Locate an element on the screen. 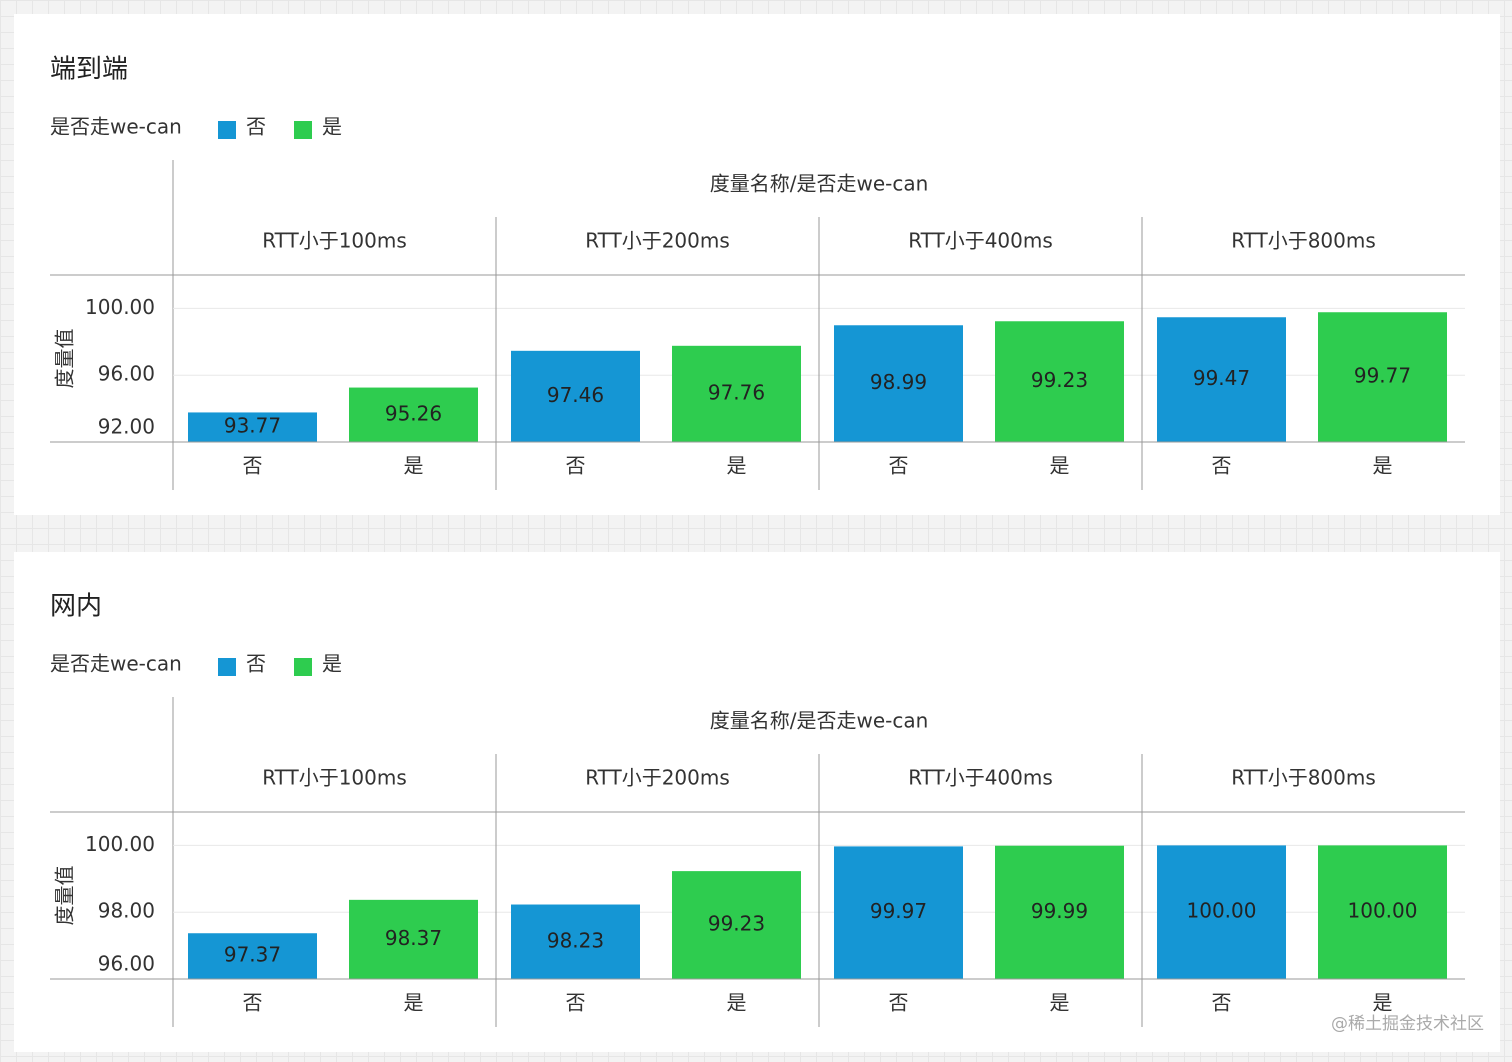 The width and height of the screenshot is (1512, 1062). value-label: 95.26 is located at coordinates (413, 413).